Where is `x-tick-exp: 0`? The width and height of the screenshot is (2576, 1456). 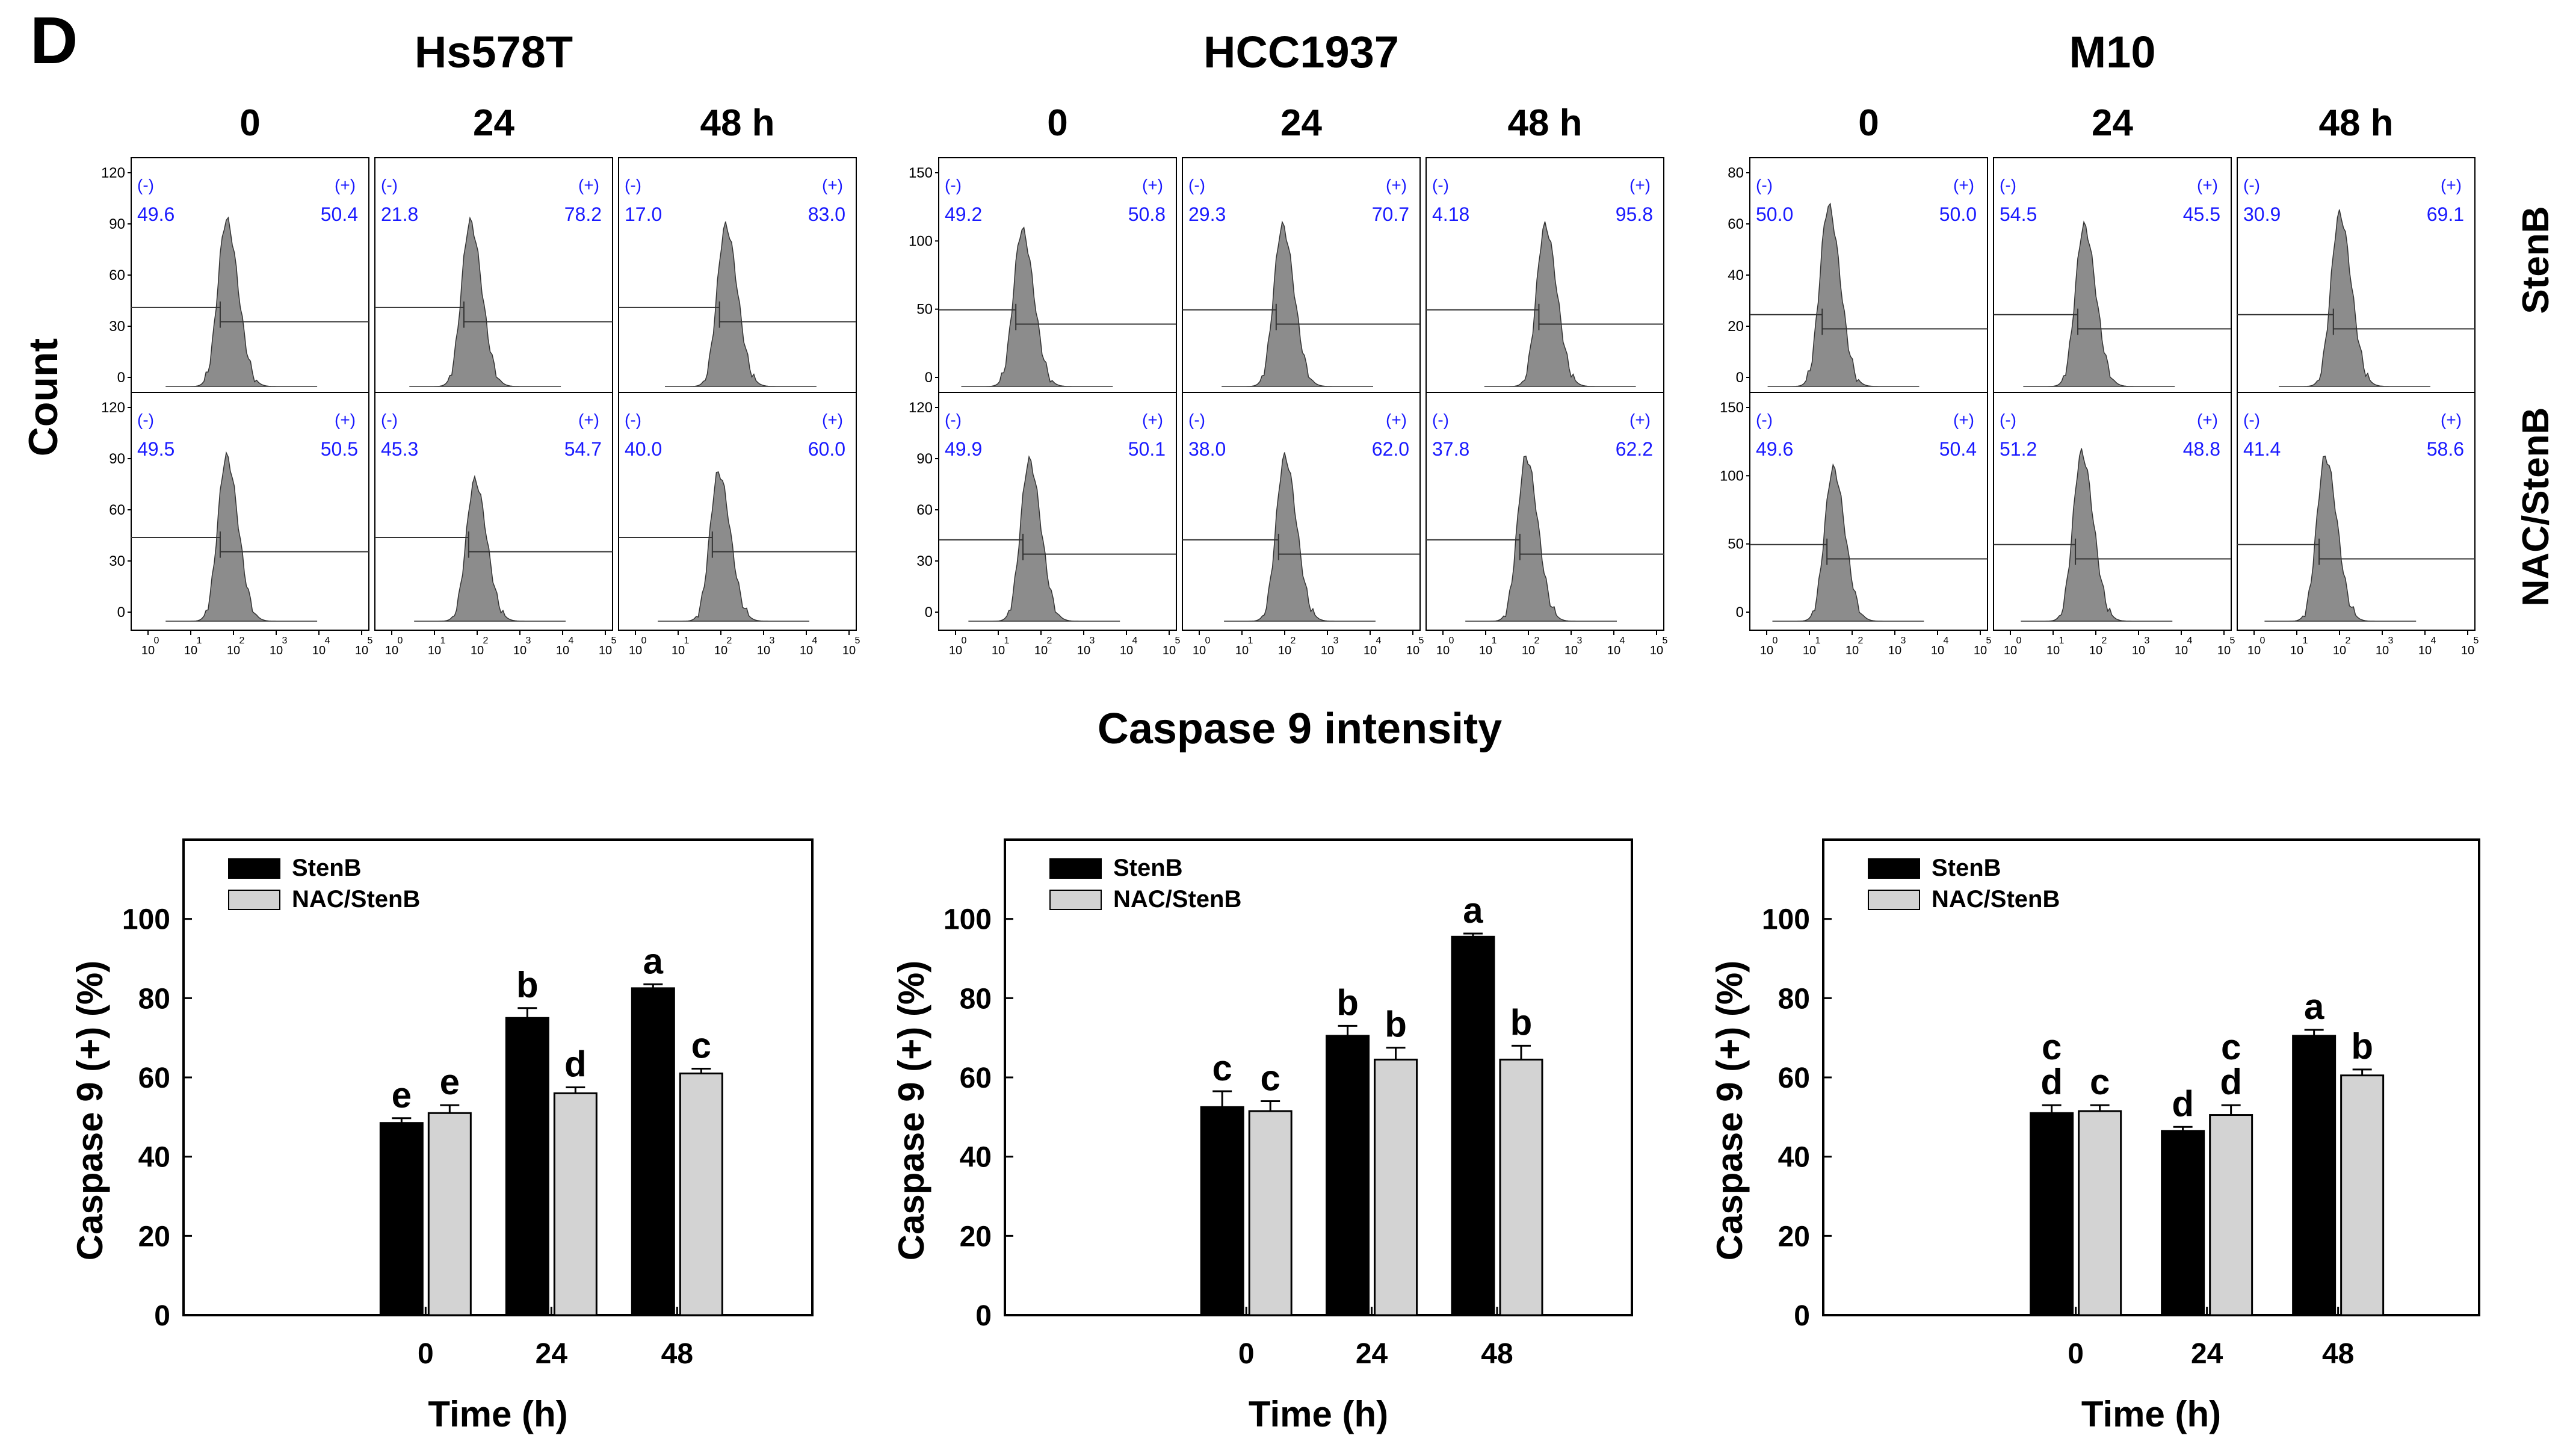 x-tick-exp: 0 is located at coordinates (1208, 641).